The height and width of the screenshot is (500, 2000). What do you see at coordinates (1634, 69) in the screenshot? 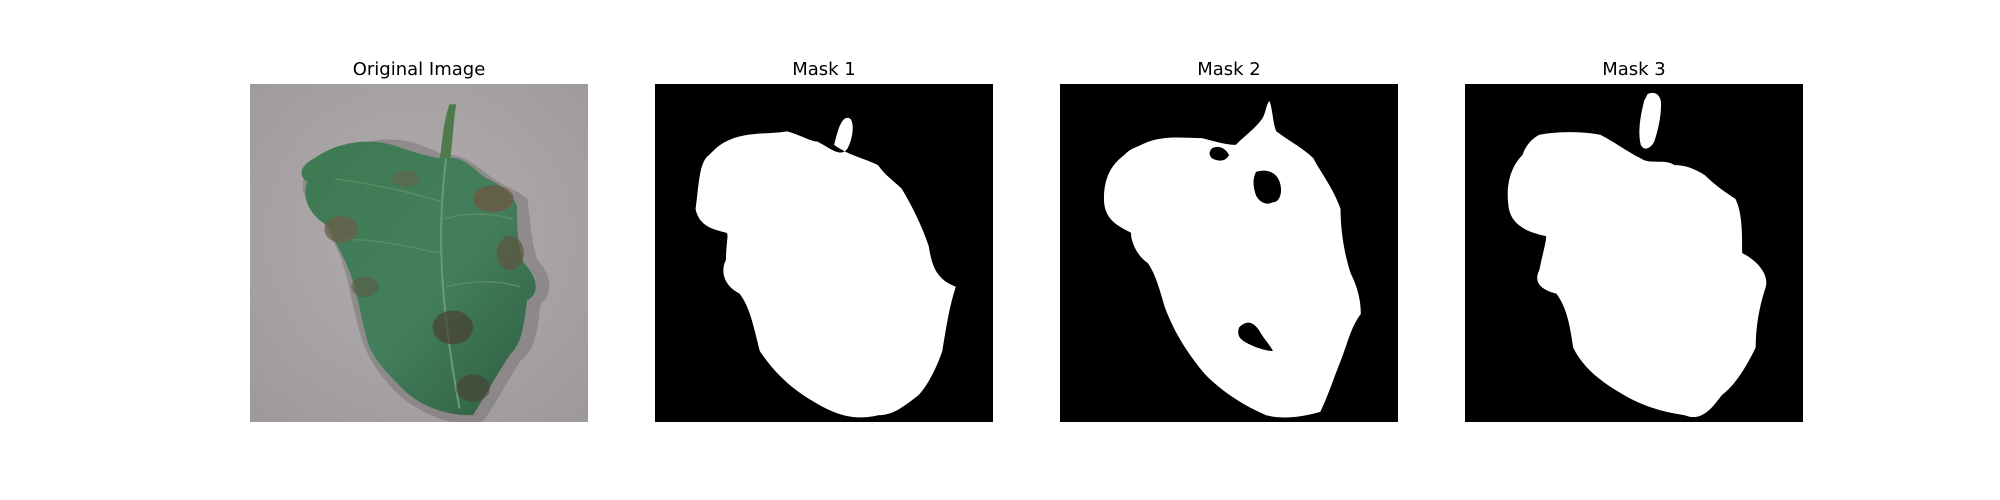
I see `mask-3-title: Mask 3` at bounding box center [1634, 69].